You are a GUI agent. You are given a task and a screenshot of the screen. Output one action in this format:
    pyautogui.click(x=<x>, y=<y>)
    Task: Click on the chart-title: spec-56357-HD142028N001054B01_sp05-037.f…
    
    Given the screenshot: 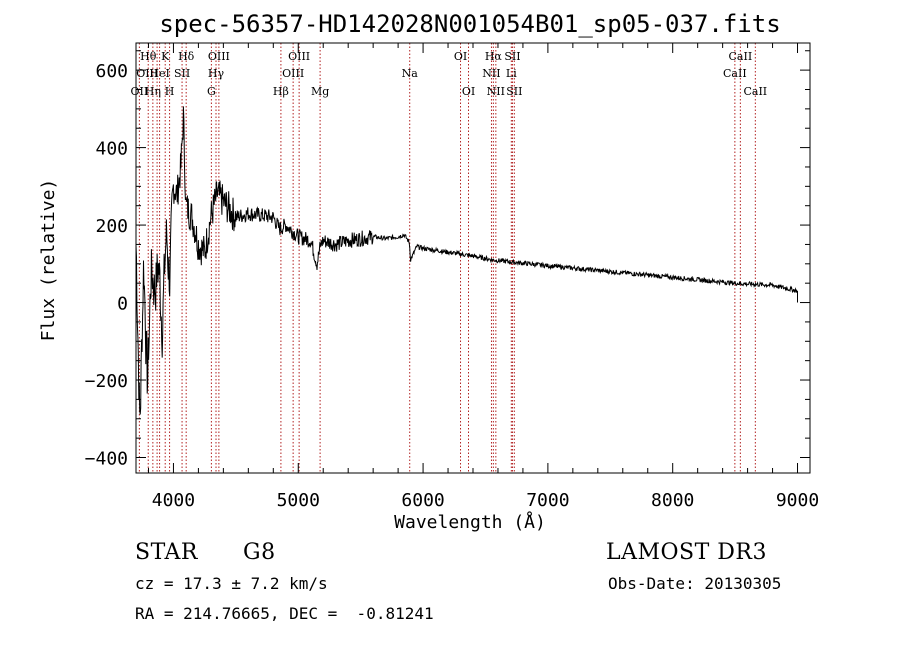 What is the action you would take?
    pyautogui.click(x=469, y=24)
    